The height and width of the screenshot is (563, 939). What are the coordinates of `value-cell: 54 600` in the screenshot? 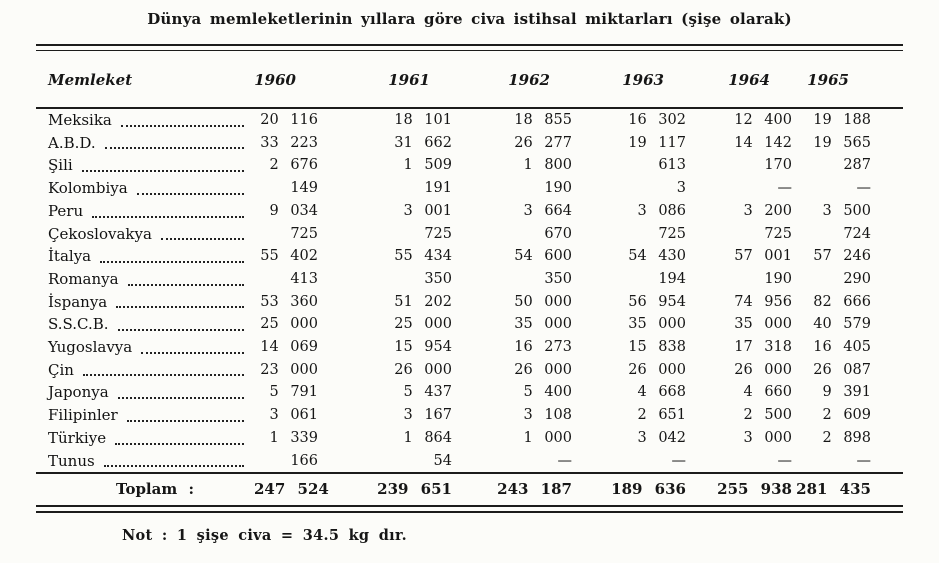 It's located at (543, 256).